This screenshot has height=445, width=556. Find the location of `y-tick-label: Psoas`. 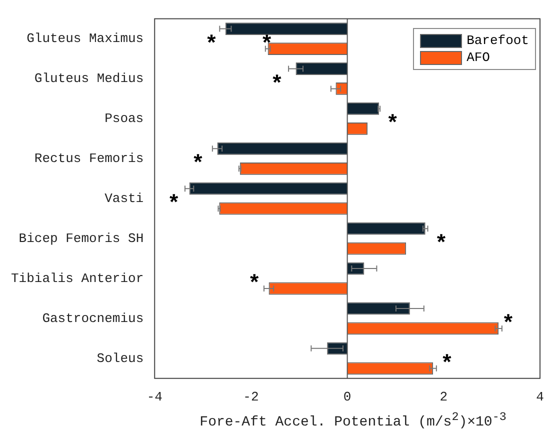

y-tick-label: Psoas is located at coordinates (124, 118).